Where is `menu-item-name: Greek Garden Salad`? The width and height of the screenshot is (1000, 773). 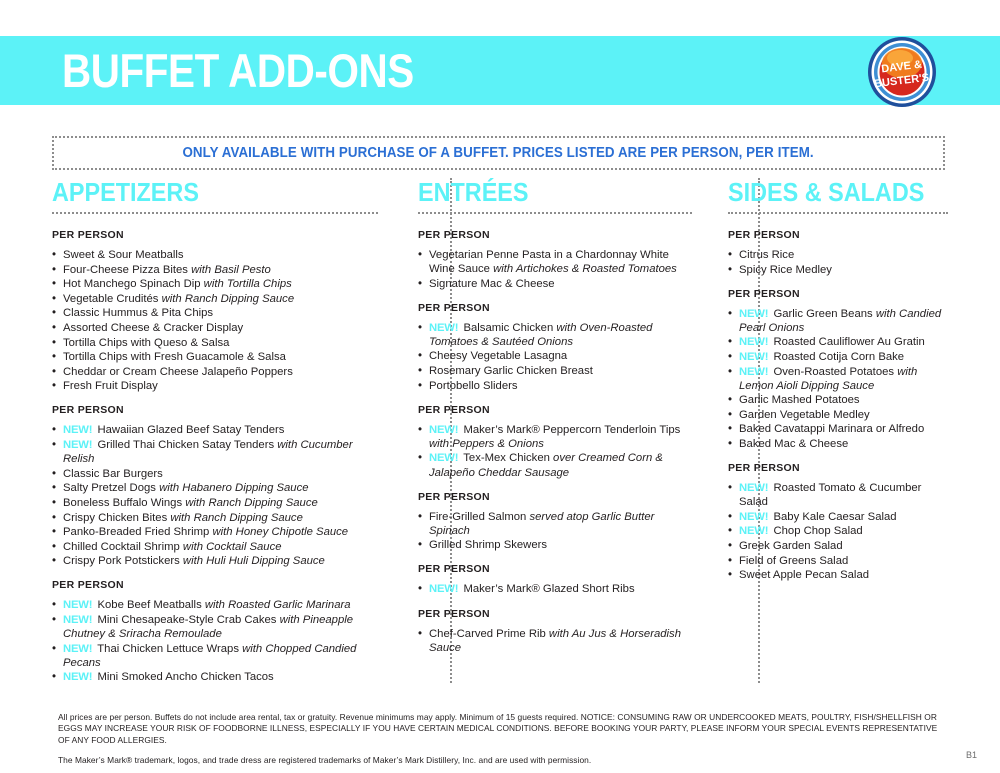
menu-item-name: Greek Garden Salad is located at coordinates (791, 546).